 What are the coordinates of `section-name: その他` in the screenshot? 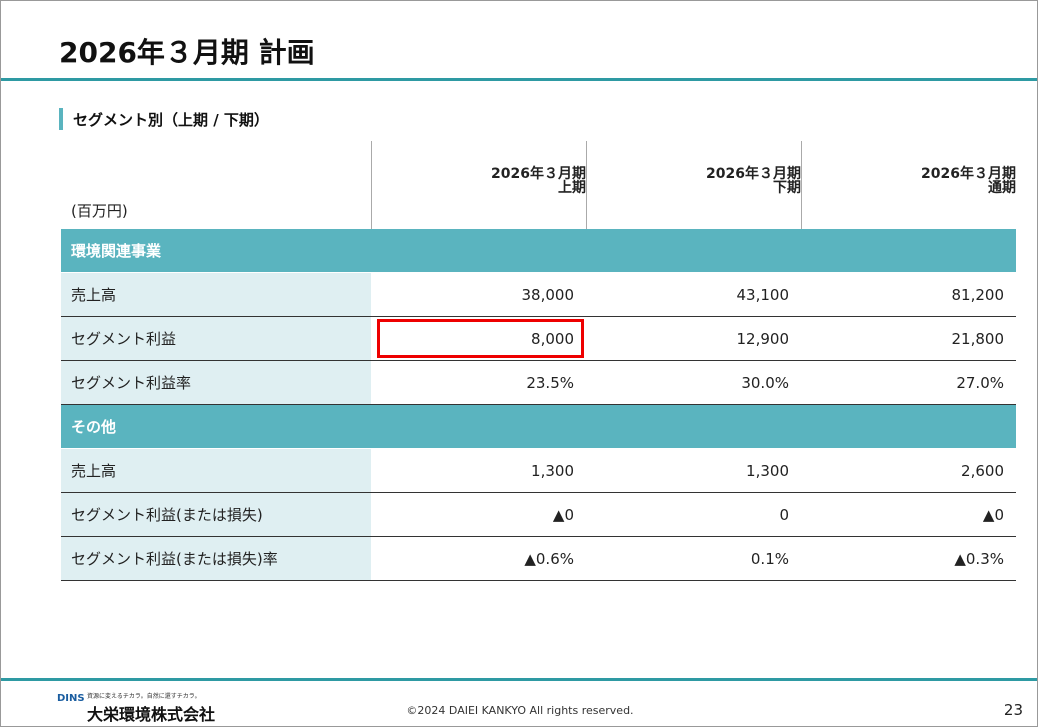 It's located at (94, 427).